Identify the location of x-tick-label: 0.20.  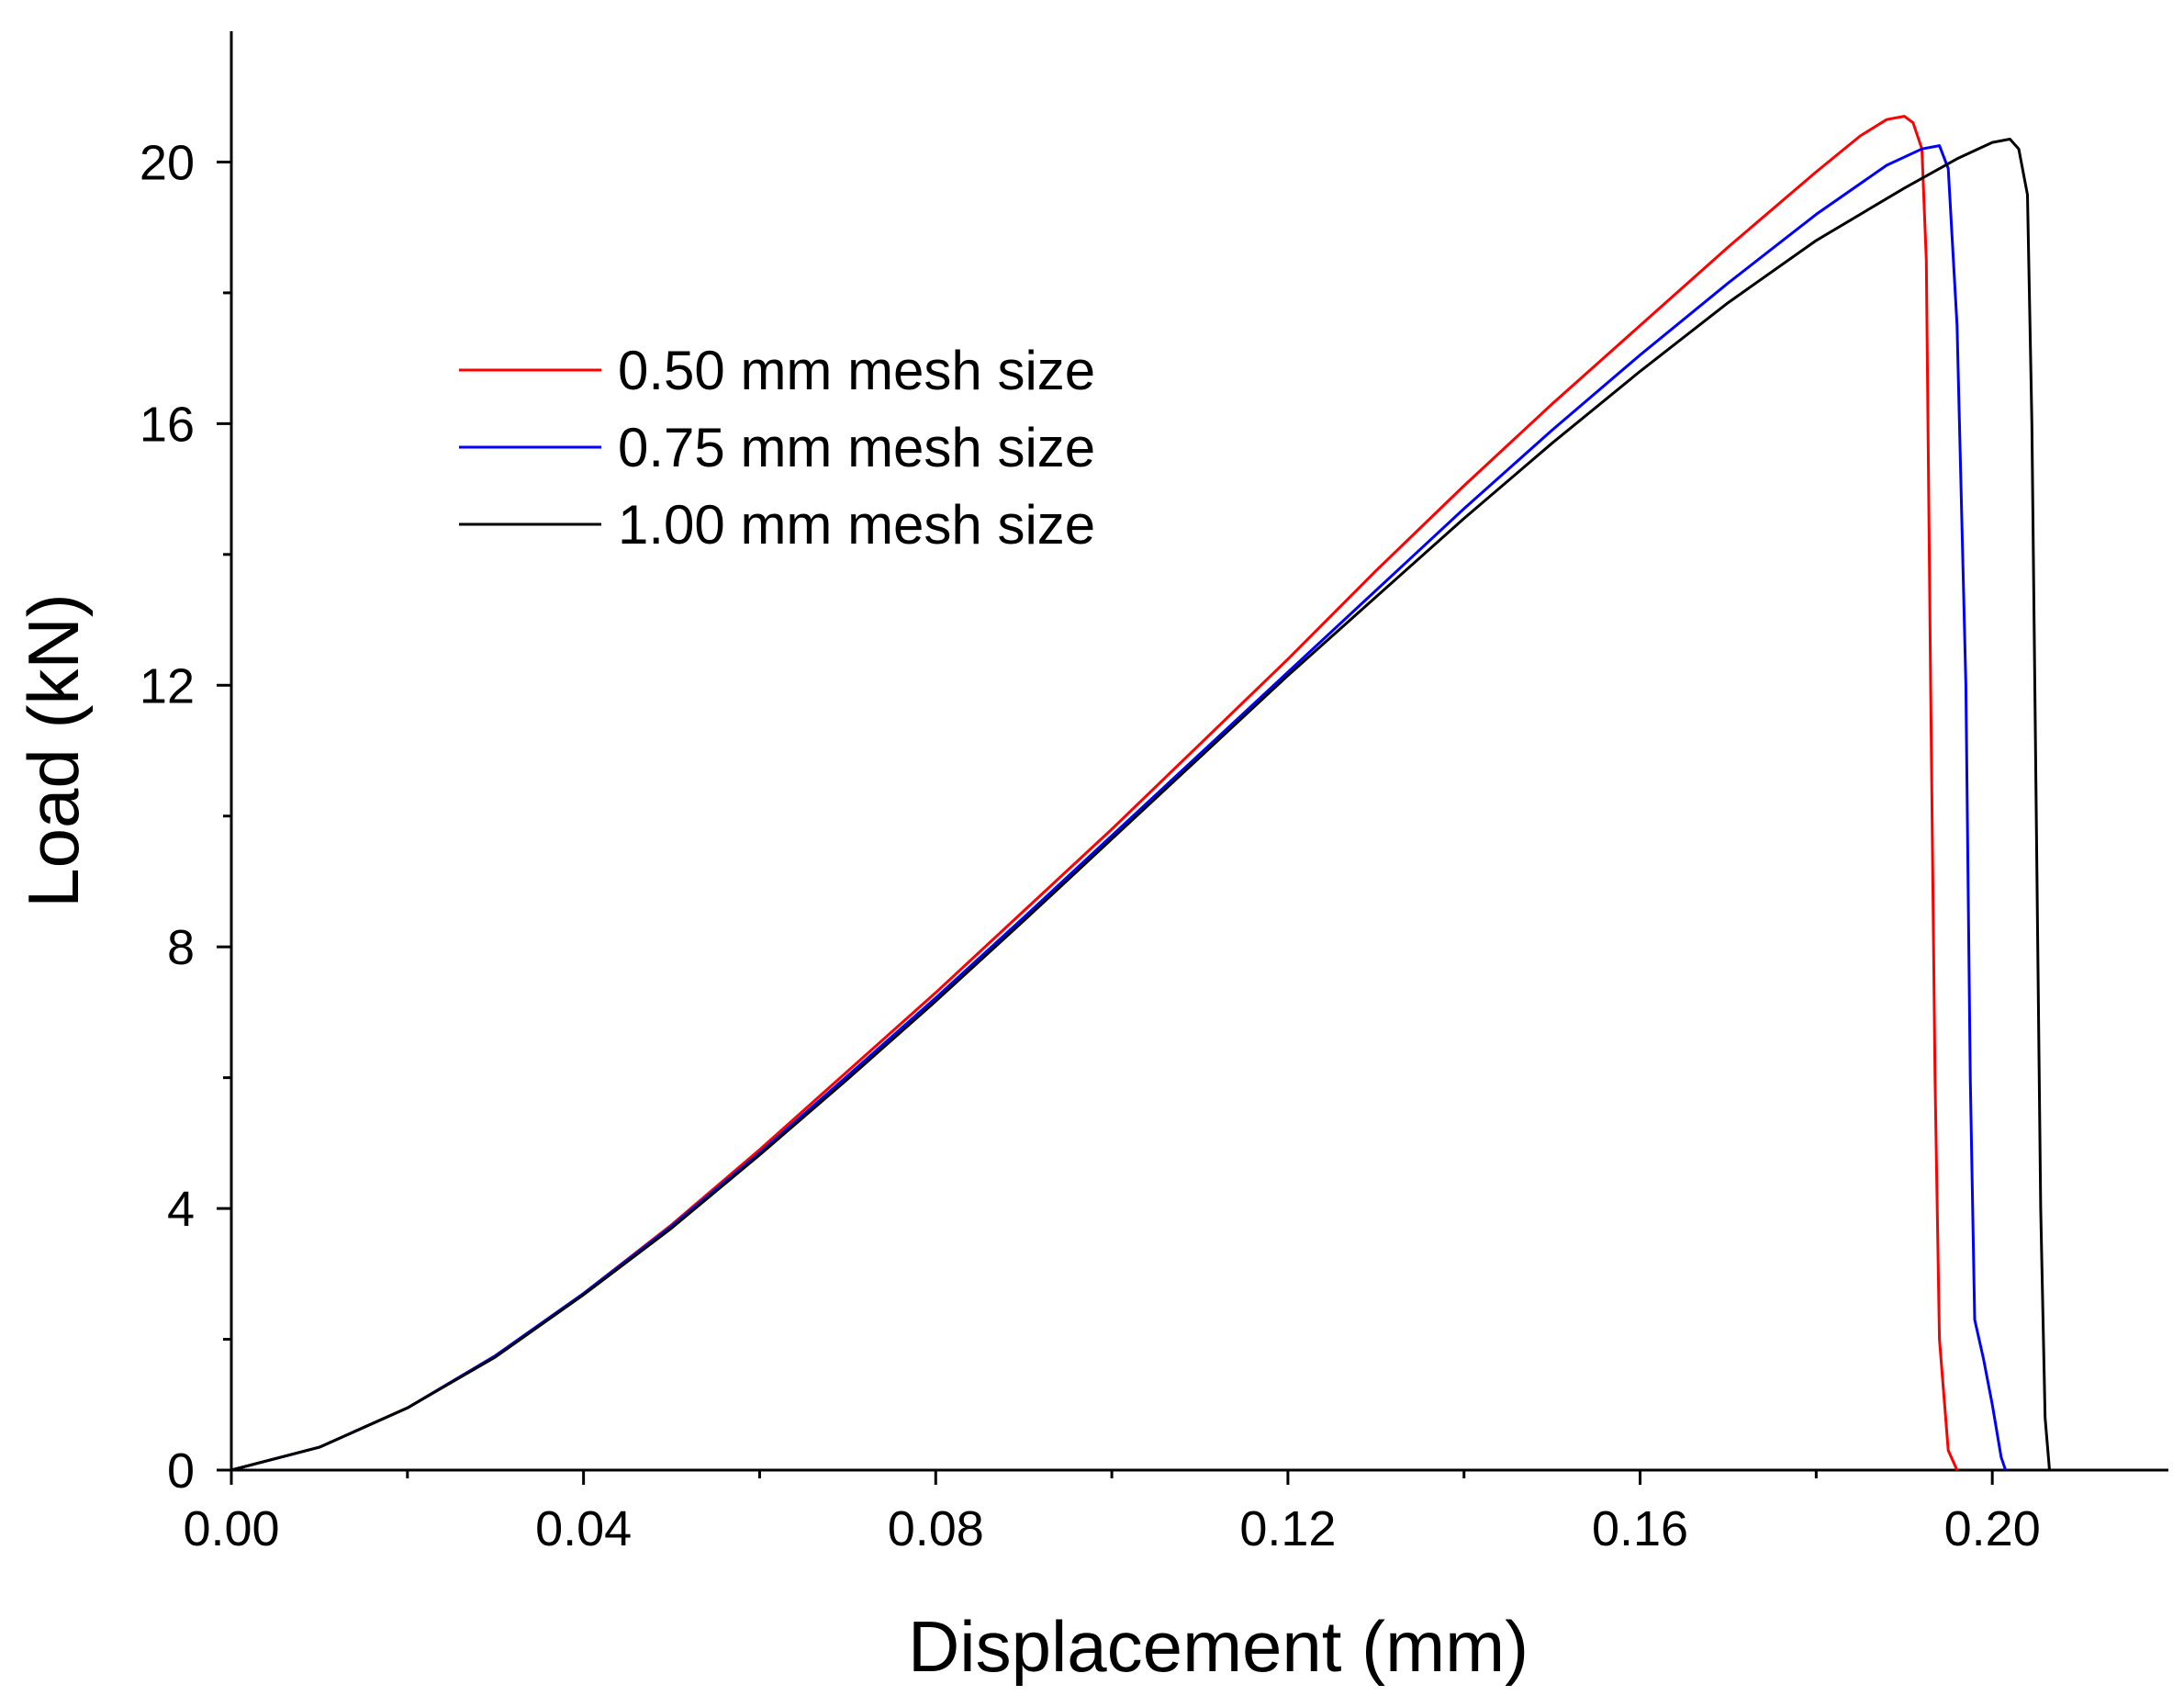
(1992, 1528).